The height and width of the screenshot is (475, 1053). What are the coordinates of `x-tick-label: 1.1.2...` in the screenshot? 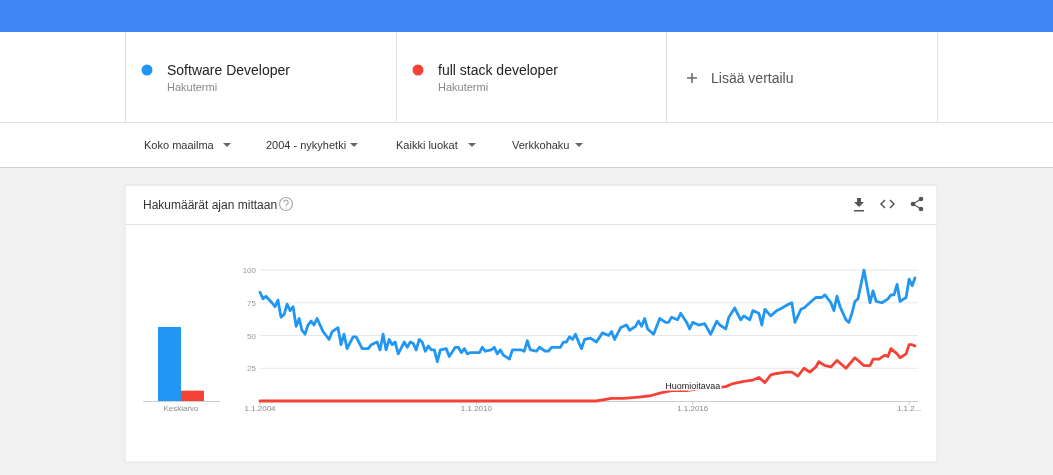 It's located at (909, 408).